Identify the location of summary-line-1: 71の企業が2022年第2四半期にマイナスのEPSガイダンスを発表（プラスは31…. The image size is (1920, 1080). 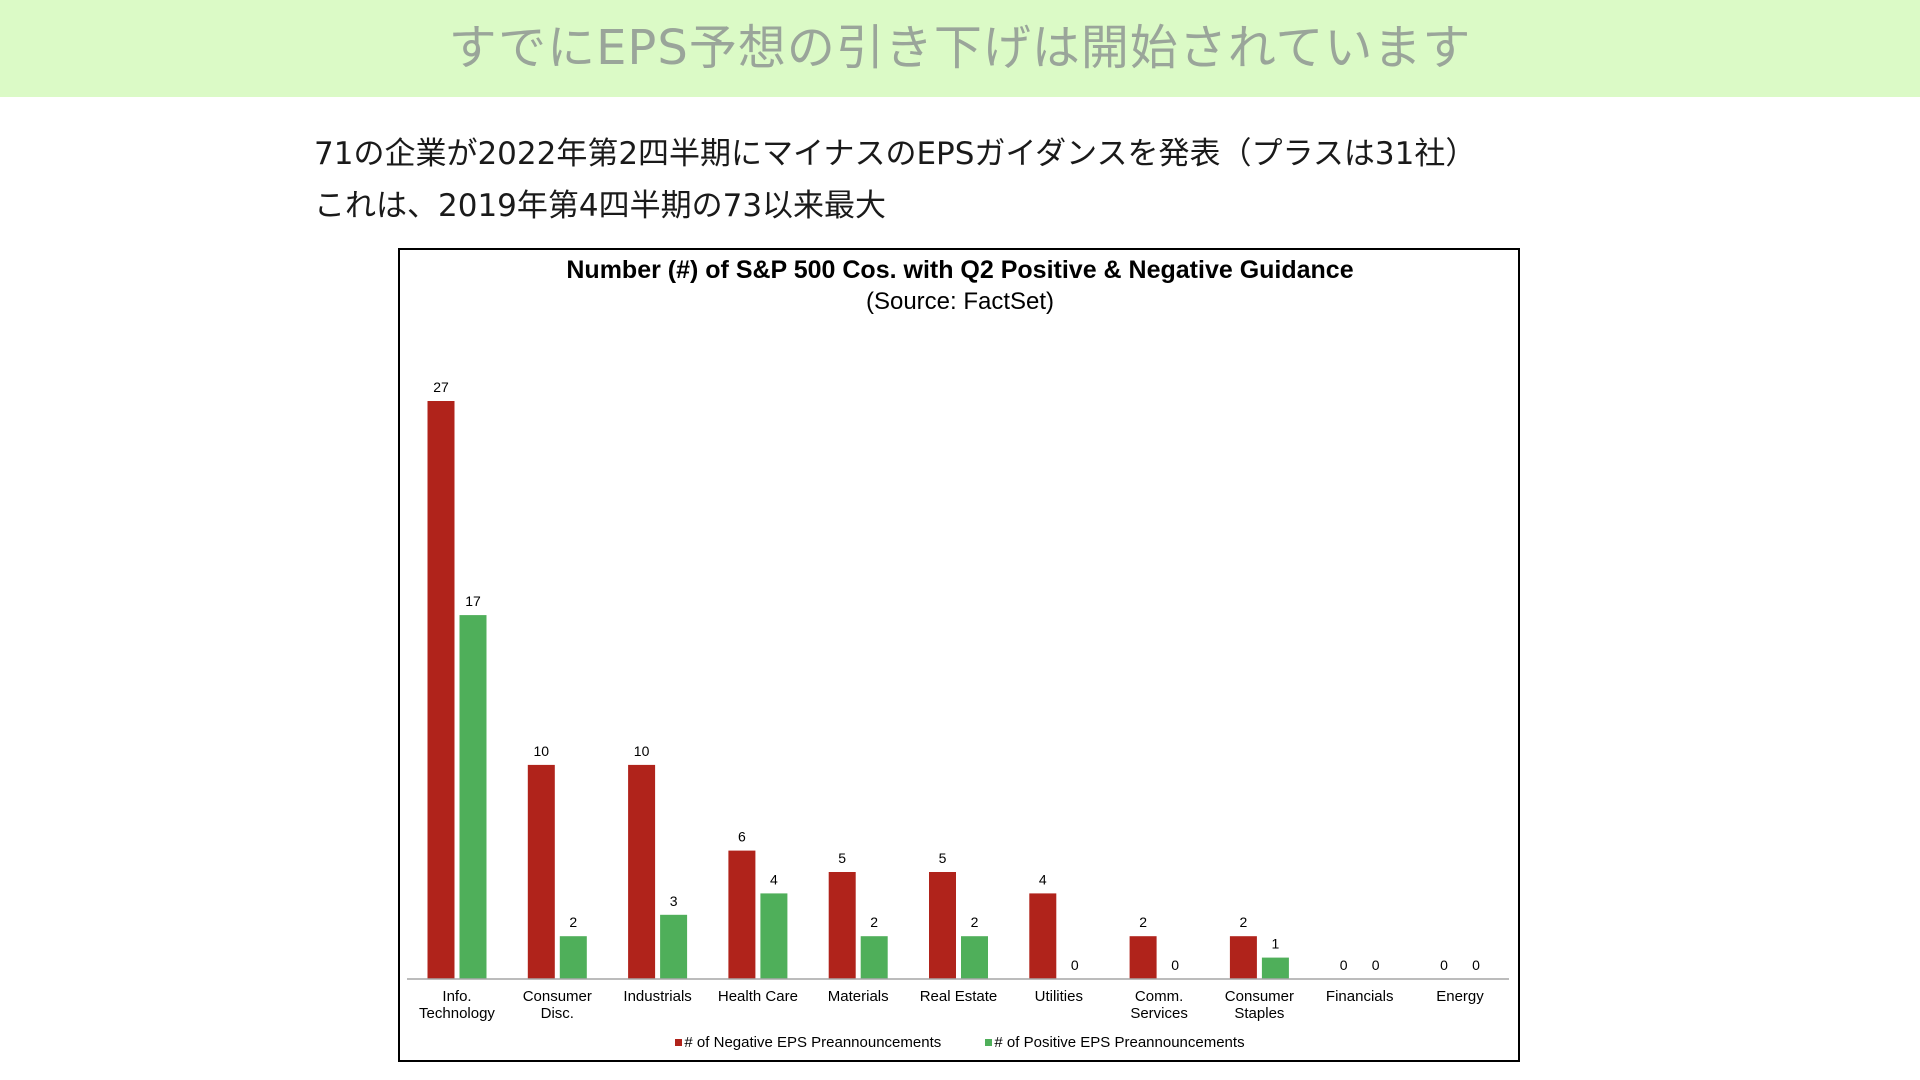
(895, 154).